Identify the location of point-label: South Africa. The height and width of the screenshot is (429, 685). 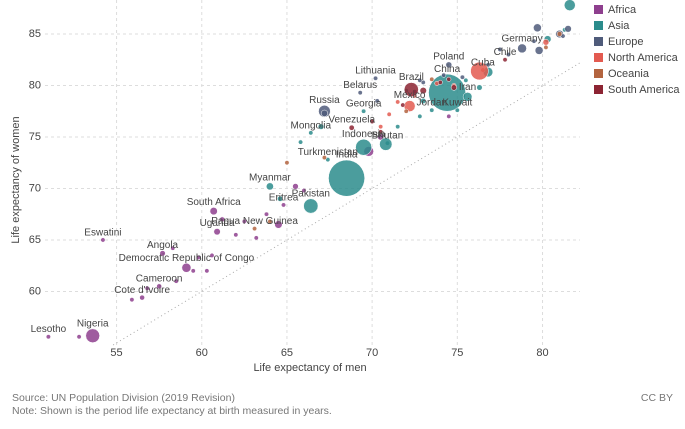
(214, 202).